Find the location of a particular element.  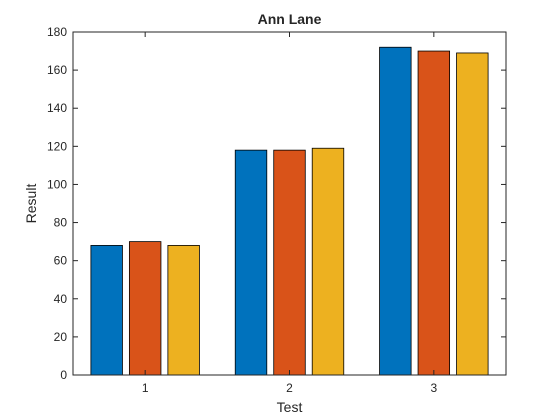

y-tick-label-100: 100 is located at coordinates (57, 184).